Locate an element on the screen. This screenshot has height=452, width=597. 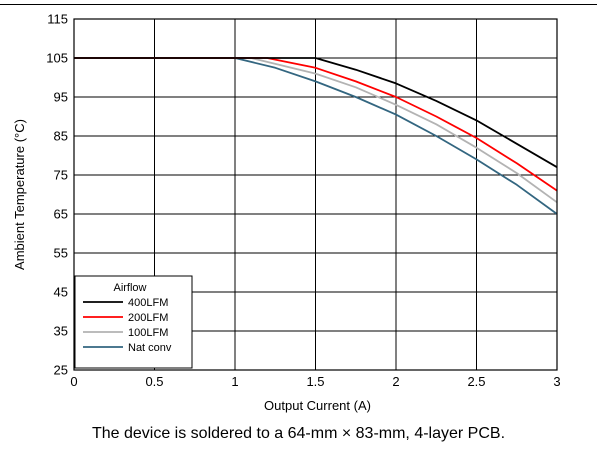
x-axis-title: Output Current (A) is located at coordinates (317, 405).